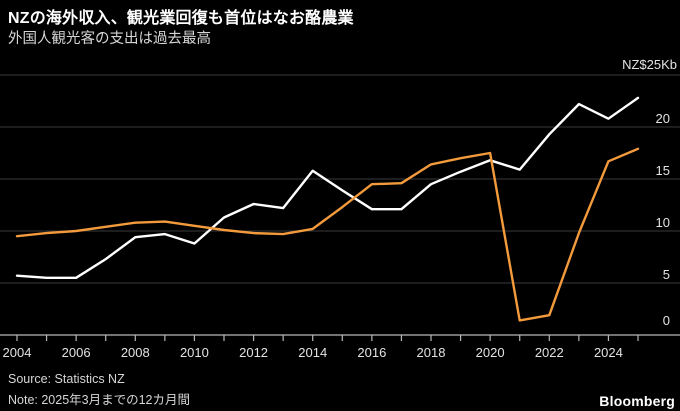 This screenshot has height=411, width=680. Describe the element at coordinates (17, 352) in the screenshot. I see `x-tick-label: 2004` at that location.